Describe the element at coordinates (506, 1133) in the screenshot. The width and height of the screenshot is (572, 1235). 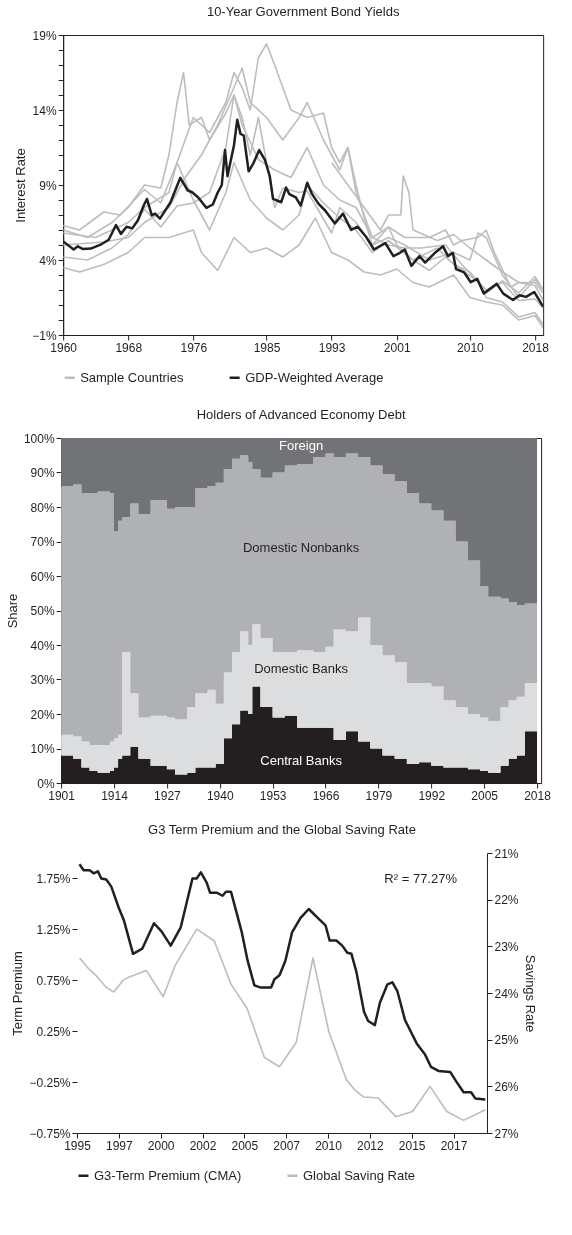
I see `y2-tick-label: 27%` at that location.